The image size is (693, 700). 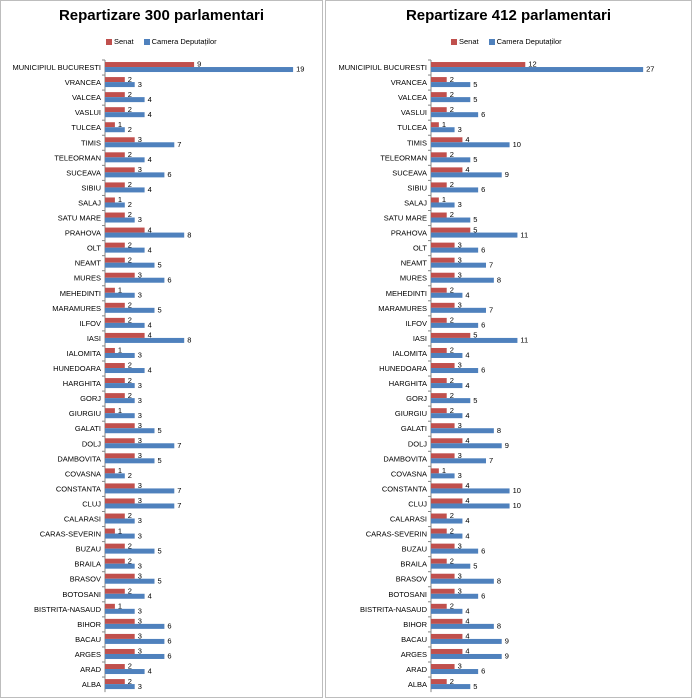 I want to click on category-label: BUZAU, so click(x=88, y=549).